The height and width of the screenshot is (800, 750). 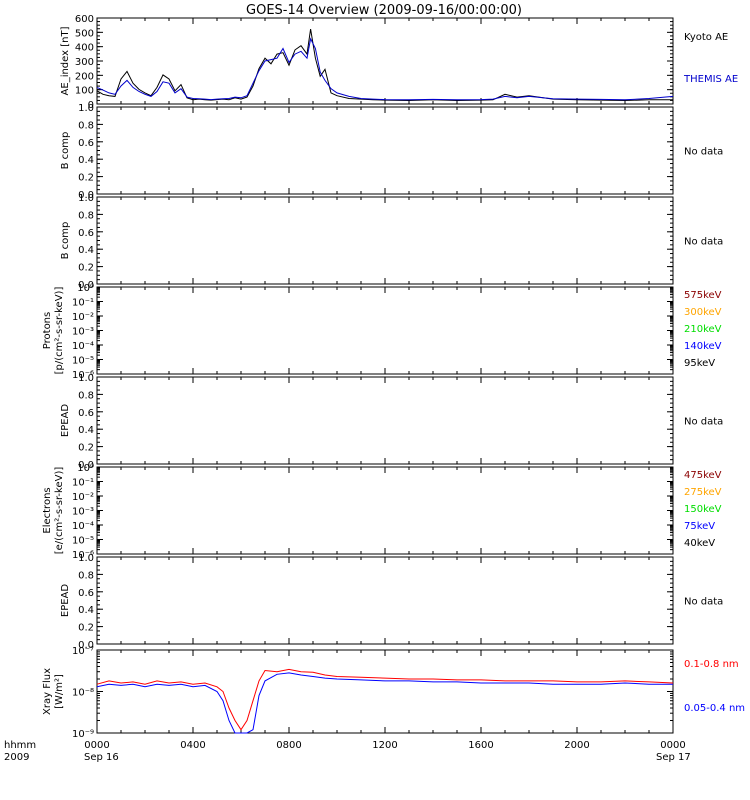 What do you see at coordinates (20, 745) in the screenshot?
I see `time-row1-label: hhmm` at bounding box center [20, 745].